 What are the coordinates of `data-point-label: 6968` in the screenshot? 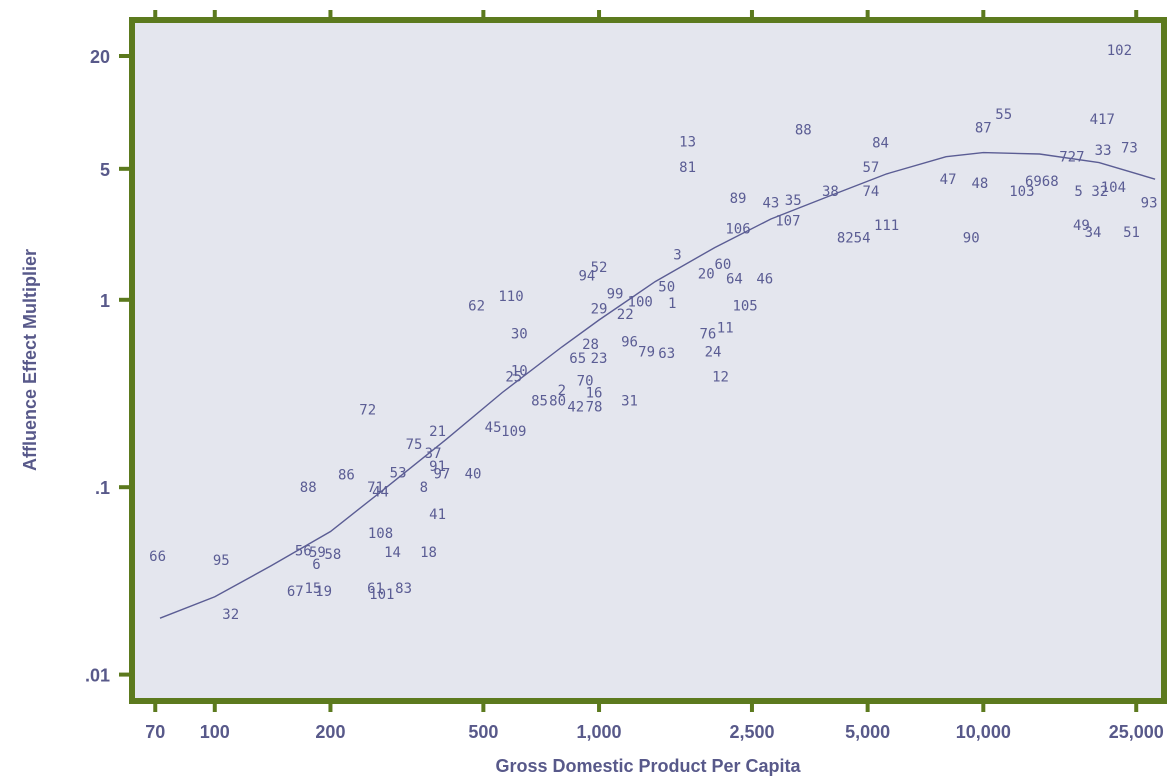 It's located at (1042, 182).